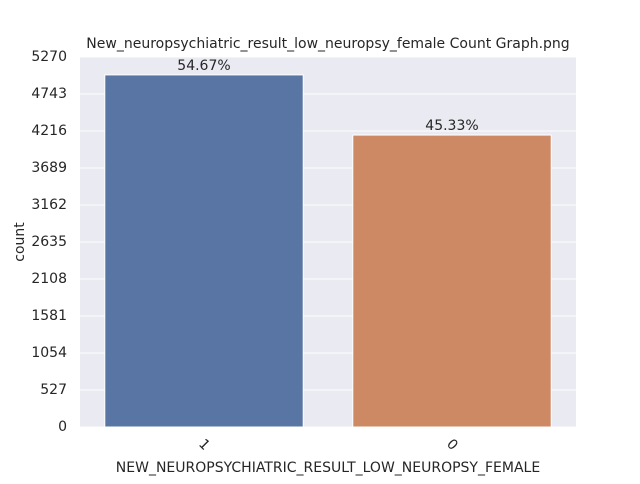 This screenshot has height=484, width=640. What do you see at coordinates (49, 205) in the screenshot?
I see `y-tick-label: 3162` at bounding box center [49, 205].